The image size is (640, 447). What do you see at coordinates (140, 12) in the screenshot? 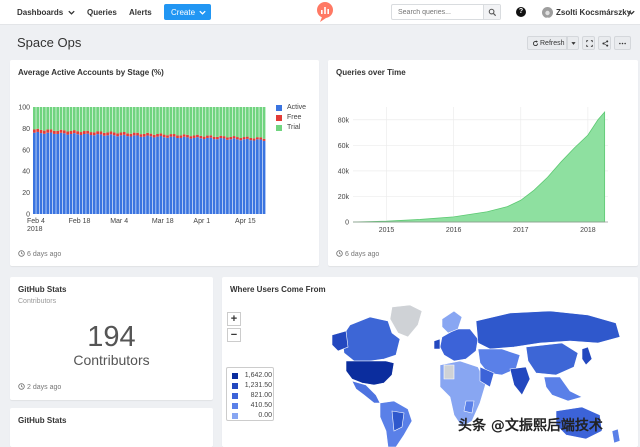
I see `nav-alerts: Alerts` at bounding box center [140, 12].